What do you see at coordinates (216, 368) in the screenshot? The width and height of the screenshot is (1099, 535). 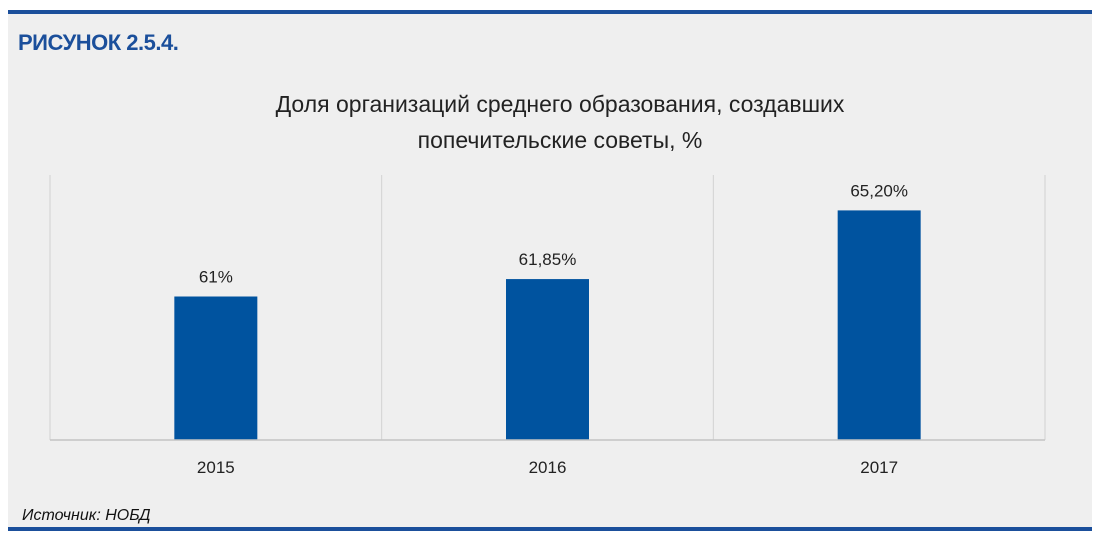 I see `bar-2015` at bounding box center [216, 368].